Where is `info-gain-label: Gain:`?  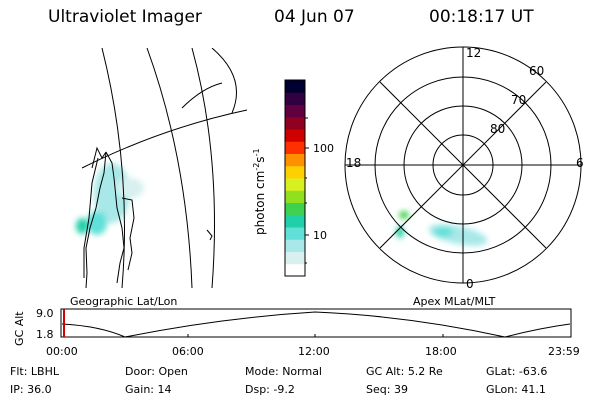
info-gain-label: Gain: is located at coordinates (139, 389).